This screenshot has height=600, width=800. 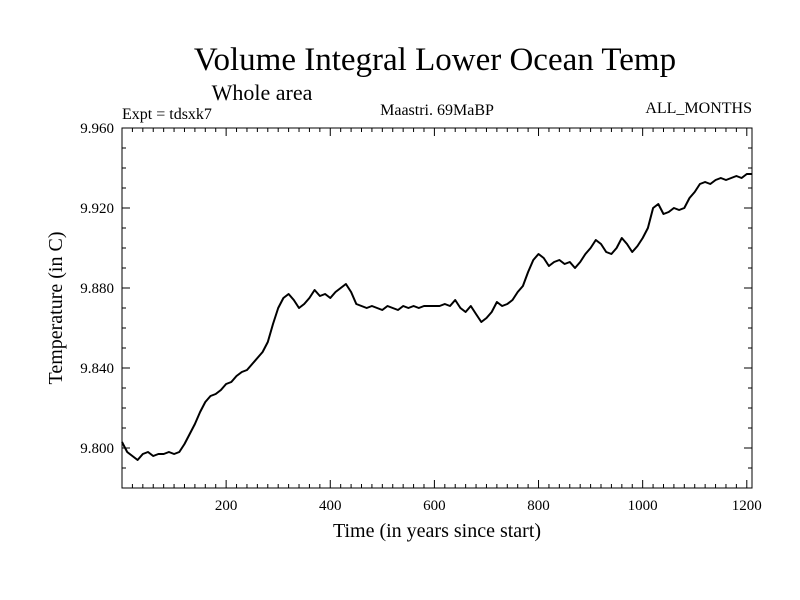 I want to click on y-tick-label: 9.800, so click(x=97, y=449).